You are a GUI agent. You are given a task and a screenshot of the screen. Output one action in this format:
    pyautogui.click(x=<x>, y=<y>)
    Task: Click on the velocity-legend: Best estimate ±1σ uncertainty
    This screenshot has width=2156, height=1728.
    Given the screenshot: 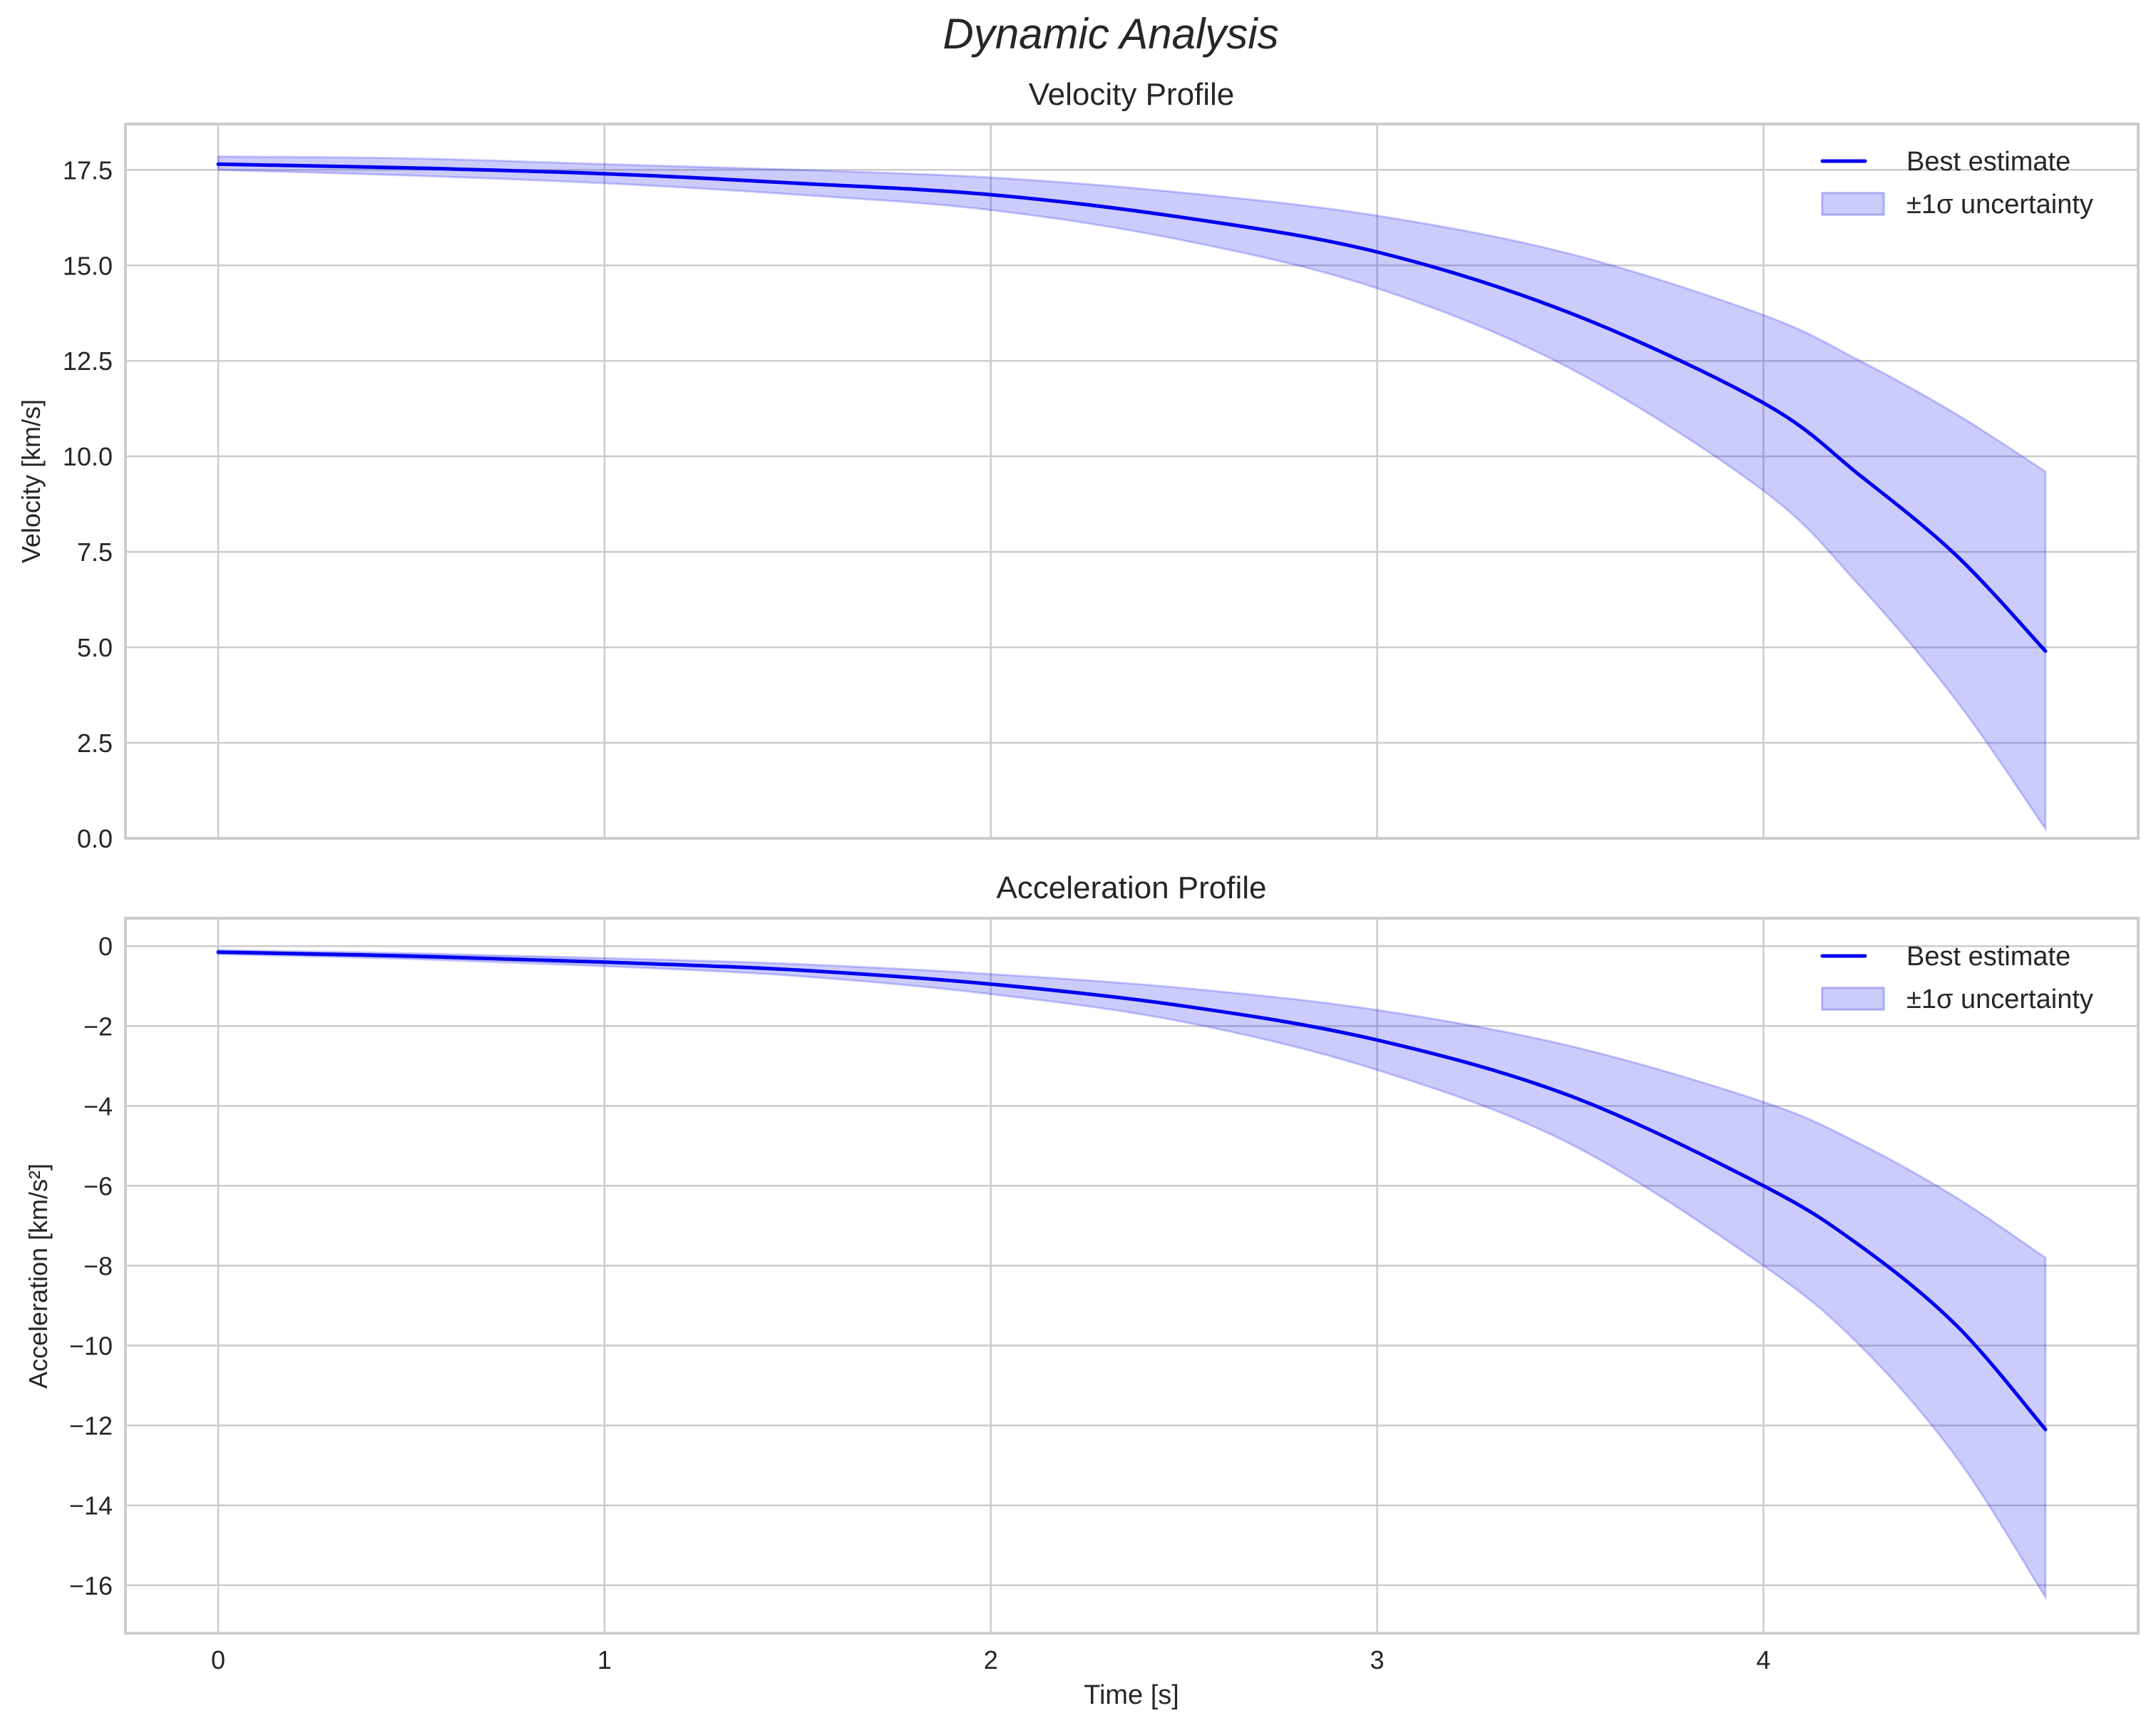 What is the action you would take?
    pyautogui.click(x=1956, y=183)
    